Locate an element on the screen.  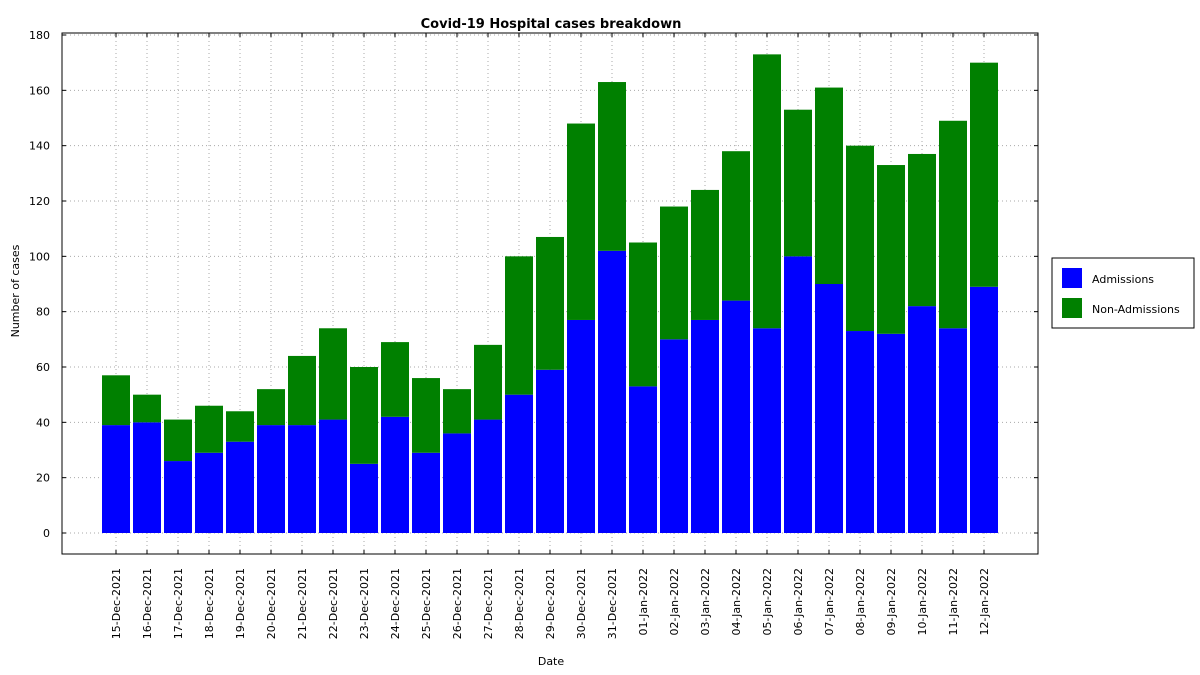
x-tick-label: 23-Dec-2021 is located at coordinates (364, 603).